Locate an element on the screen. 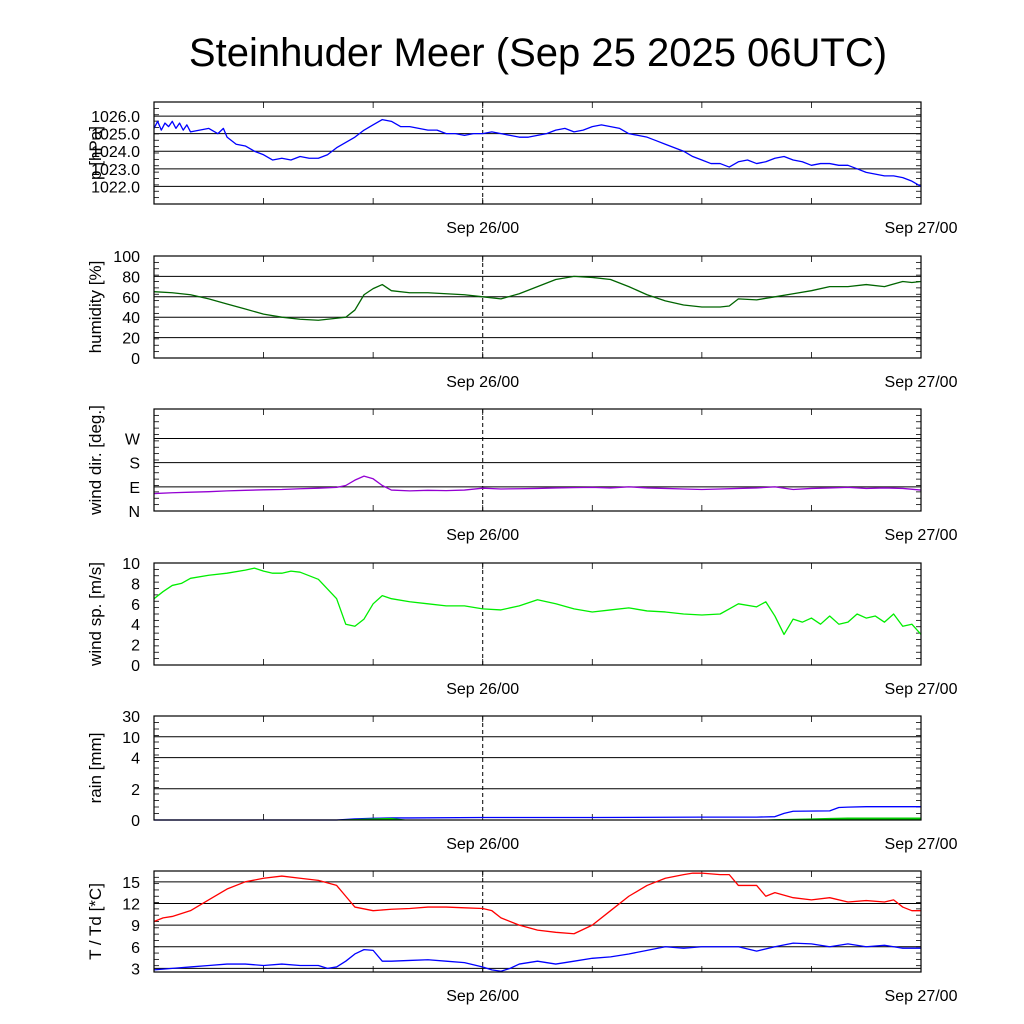 This screenshot has height=1024, width=1024. y-tick-label: 1024.0 is located at coordinates (115, 152).